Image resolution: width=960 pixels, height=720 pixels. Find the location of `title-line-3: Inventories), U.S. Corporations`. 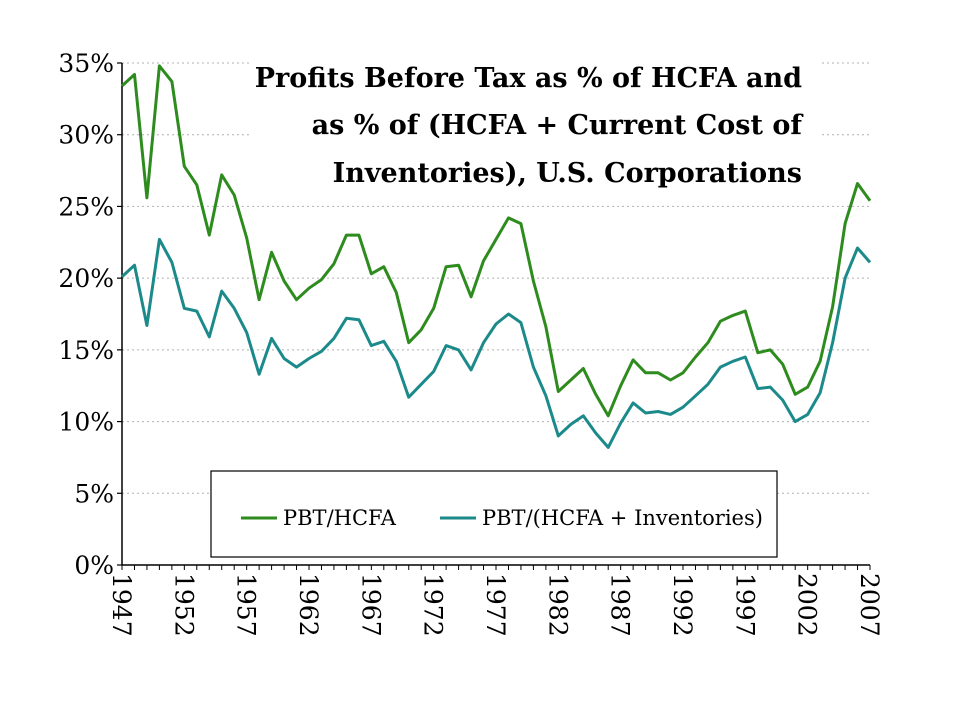

title-line-3: Inventories), U.S. Corporations is located at coordinates (567, 173).